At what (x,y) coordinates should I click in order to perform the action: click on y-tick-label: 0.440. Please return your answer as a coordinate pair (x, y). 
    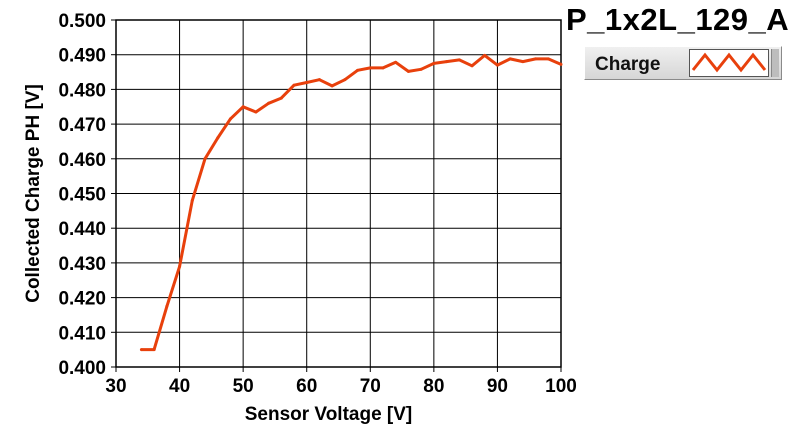
    Looking at the image, I should click on (82, 229).